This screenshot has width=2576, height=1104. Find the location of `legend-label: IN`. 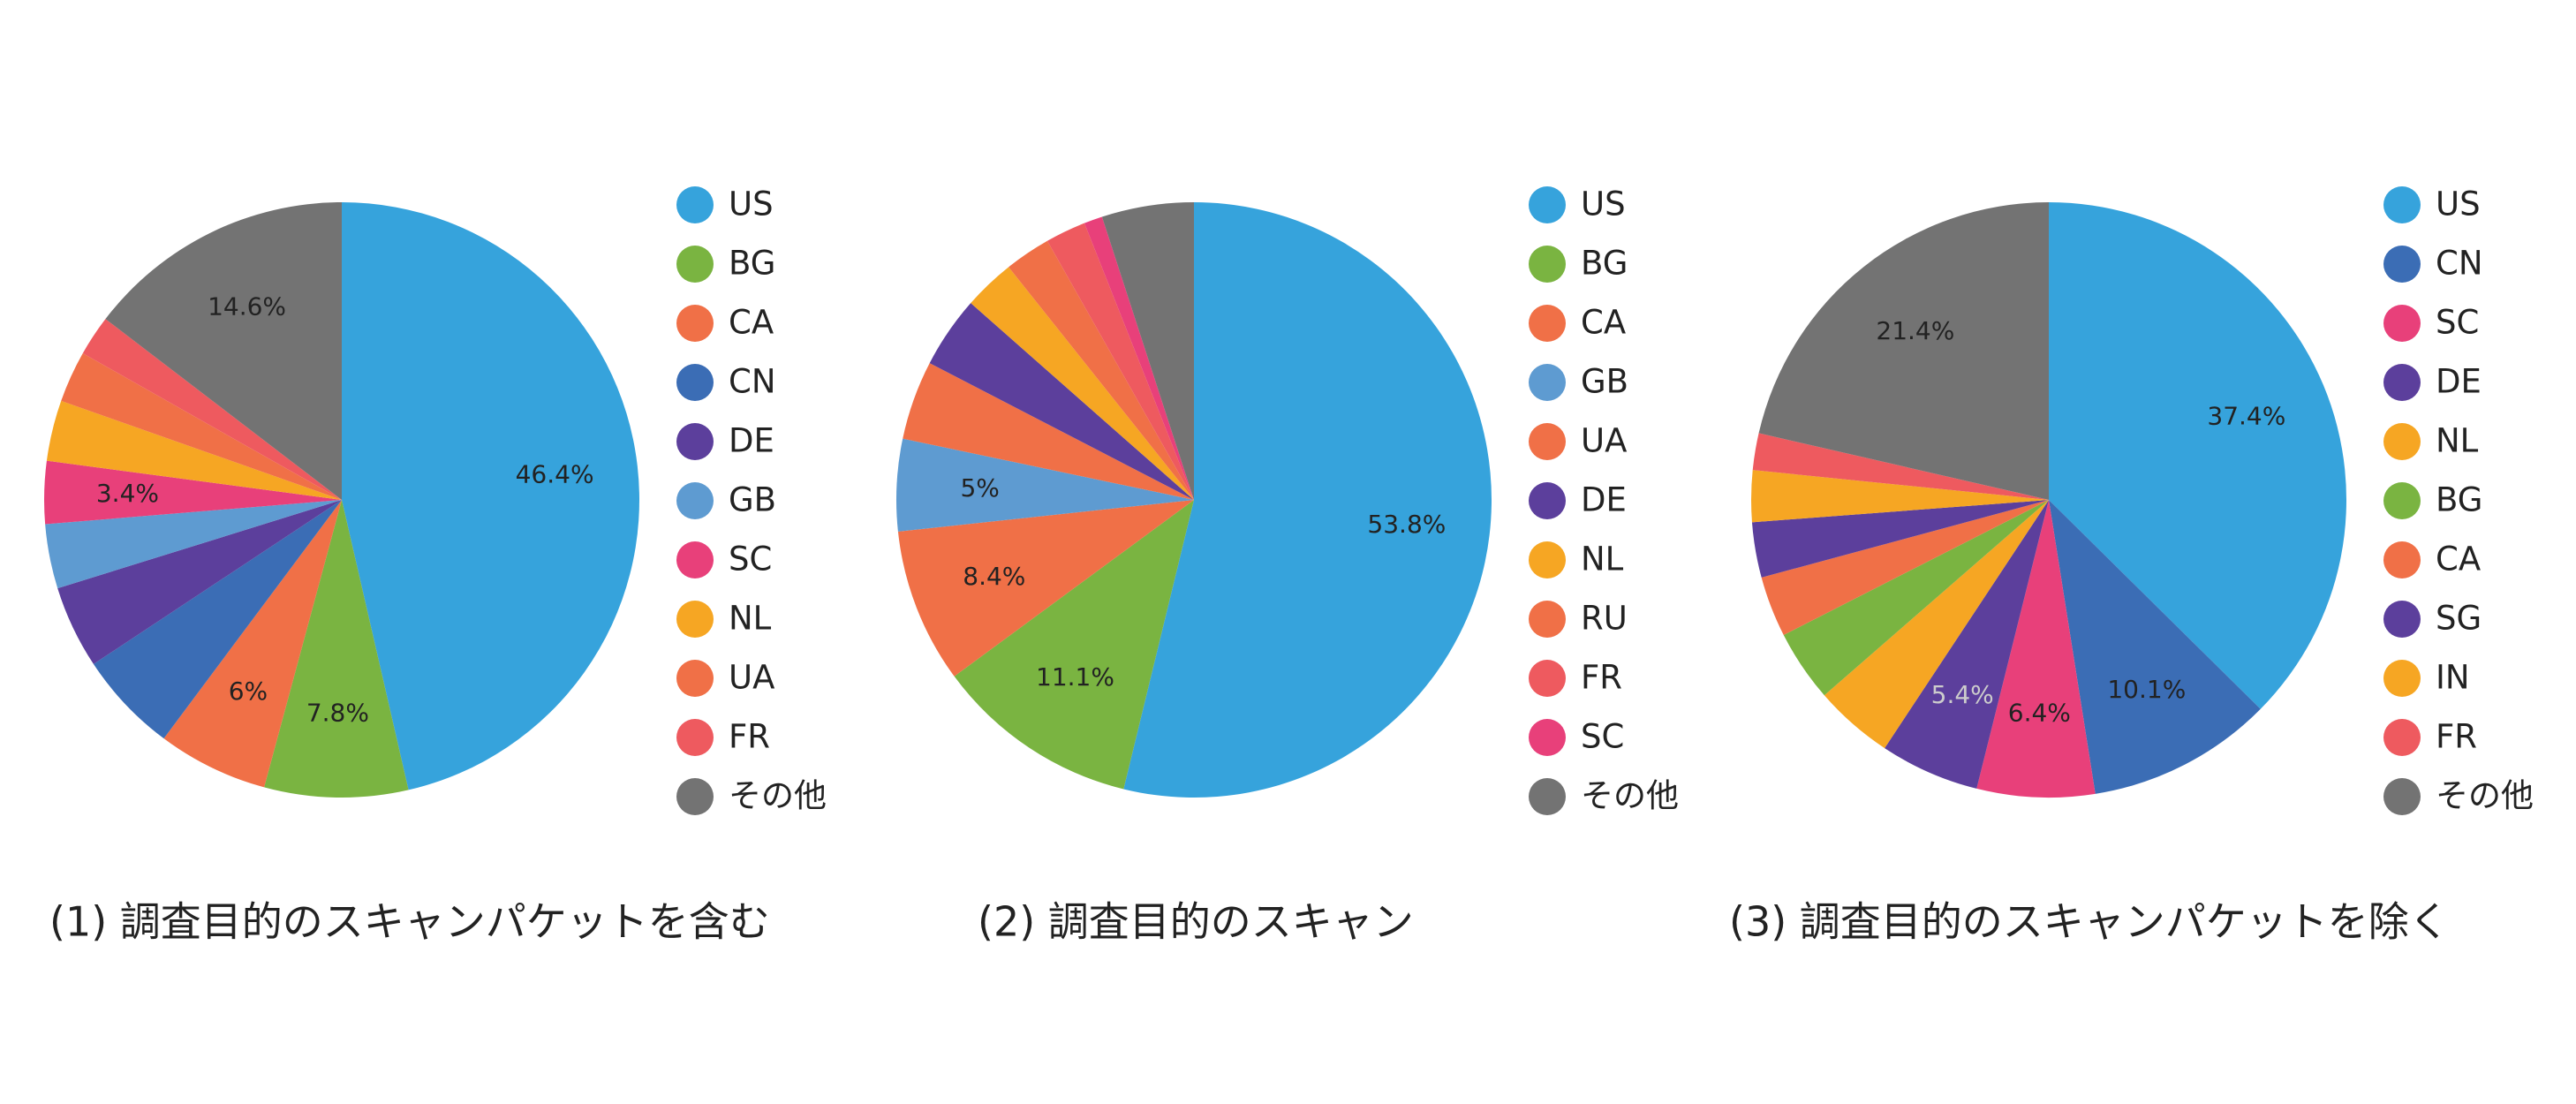

legend-label: IN is located at coordinates (2453, 678).